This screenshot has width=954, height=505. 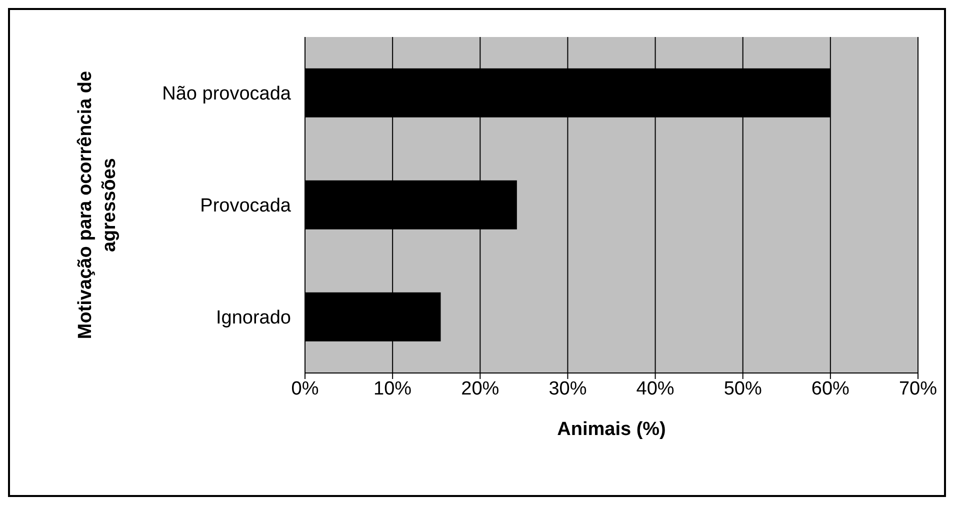 I want to click on y-tick-label: Provocada, so click(x=246, y=206).